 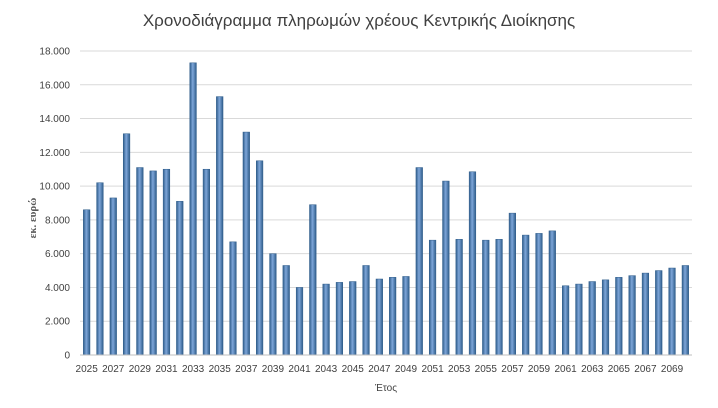 I want to click on x-tick-label: 2047, so click(x=379, y=369).